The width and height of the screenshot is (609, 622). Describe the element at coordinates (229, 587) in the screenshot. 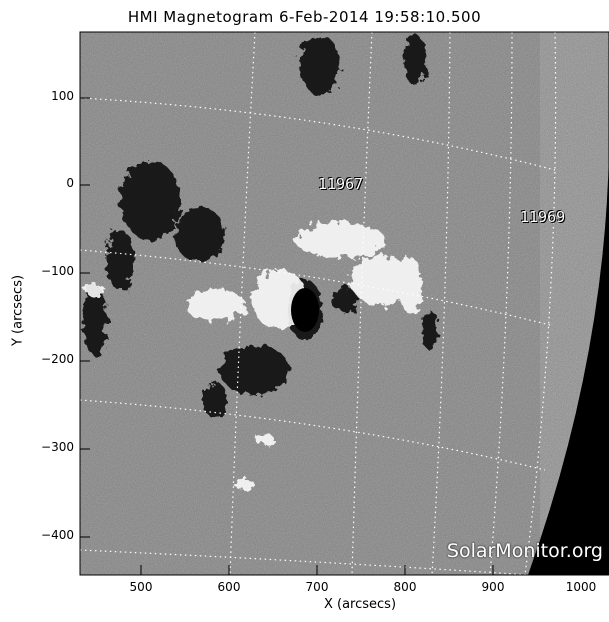

I see `x-tick-label: 600` at that location.